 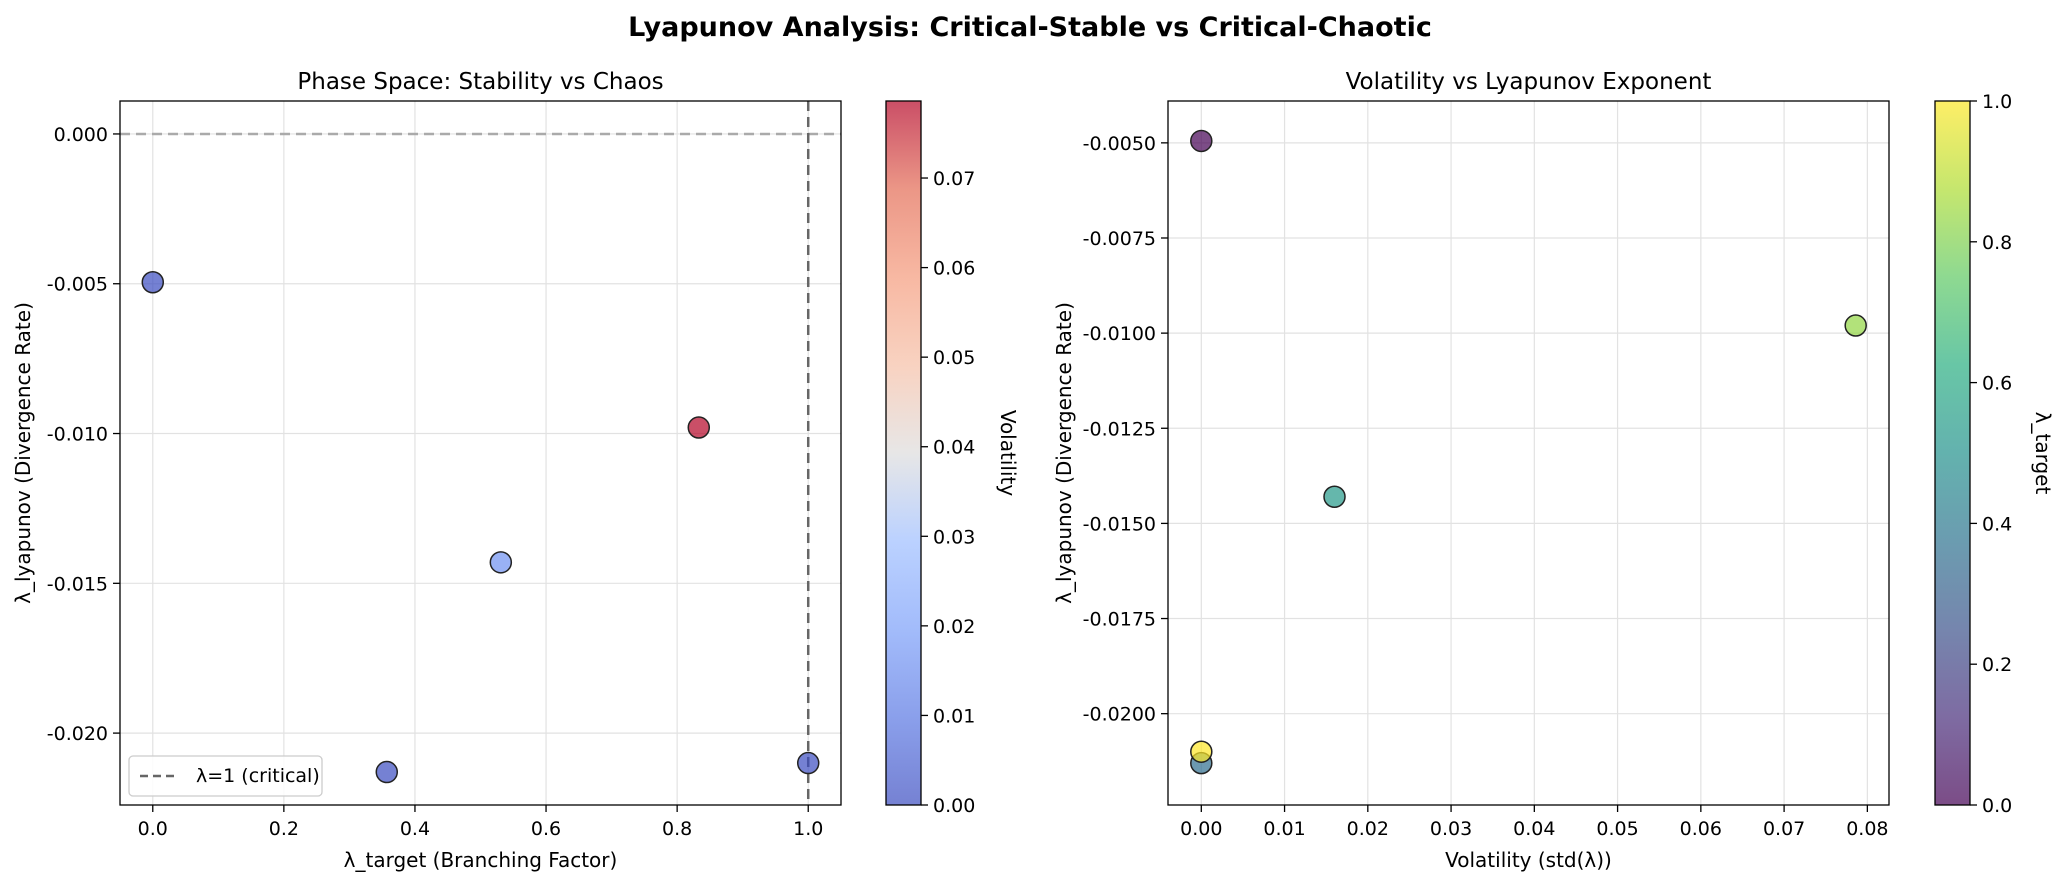 I want to click on y-tick-label: -0.020, so click(x=77, y=734).